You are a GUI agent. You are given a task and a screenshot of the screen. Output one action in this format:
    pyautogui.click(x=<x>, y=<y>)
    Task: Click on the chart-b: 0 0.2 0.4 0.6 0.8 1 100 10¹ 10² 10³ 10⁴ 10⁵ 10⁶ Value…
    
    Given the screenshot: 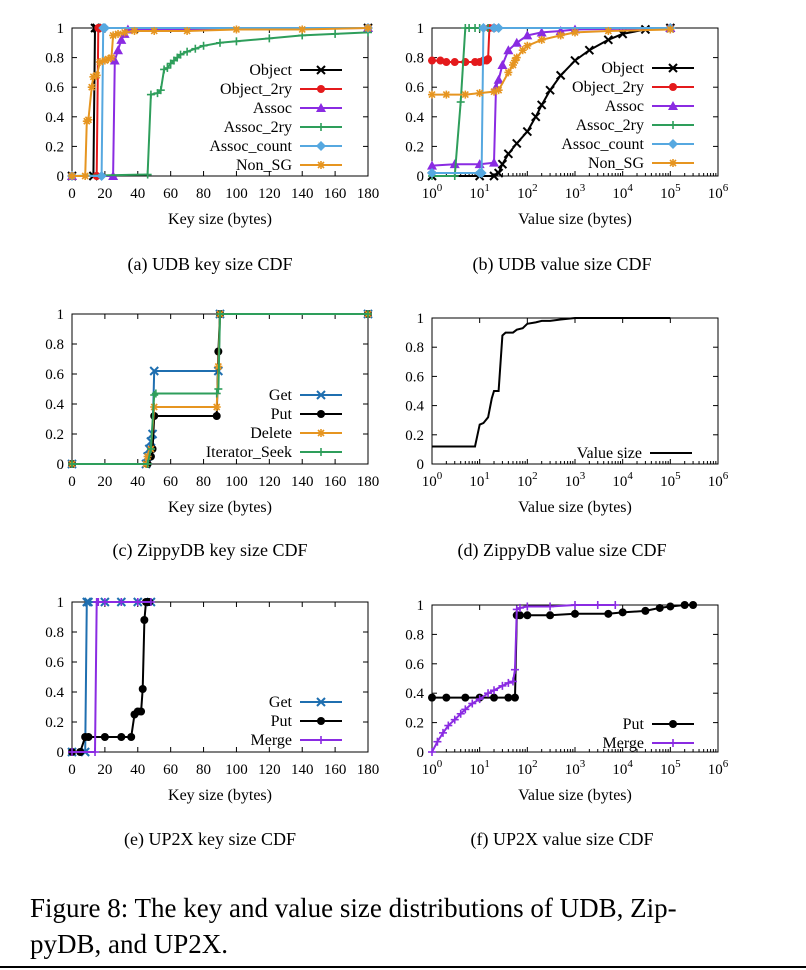 What is the action you would take?
    pyautogui.click(x=567, y=148)
    